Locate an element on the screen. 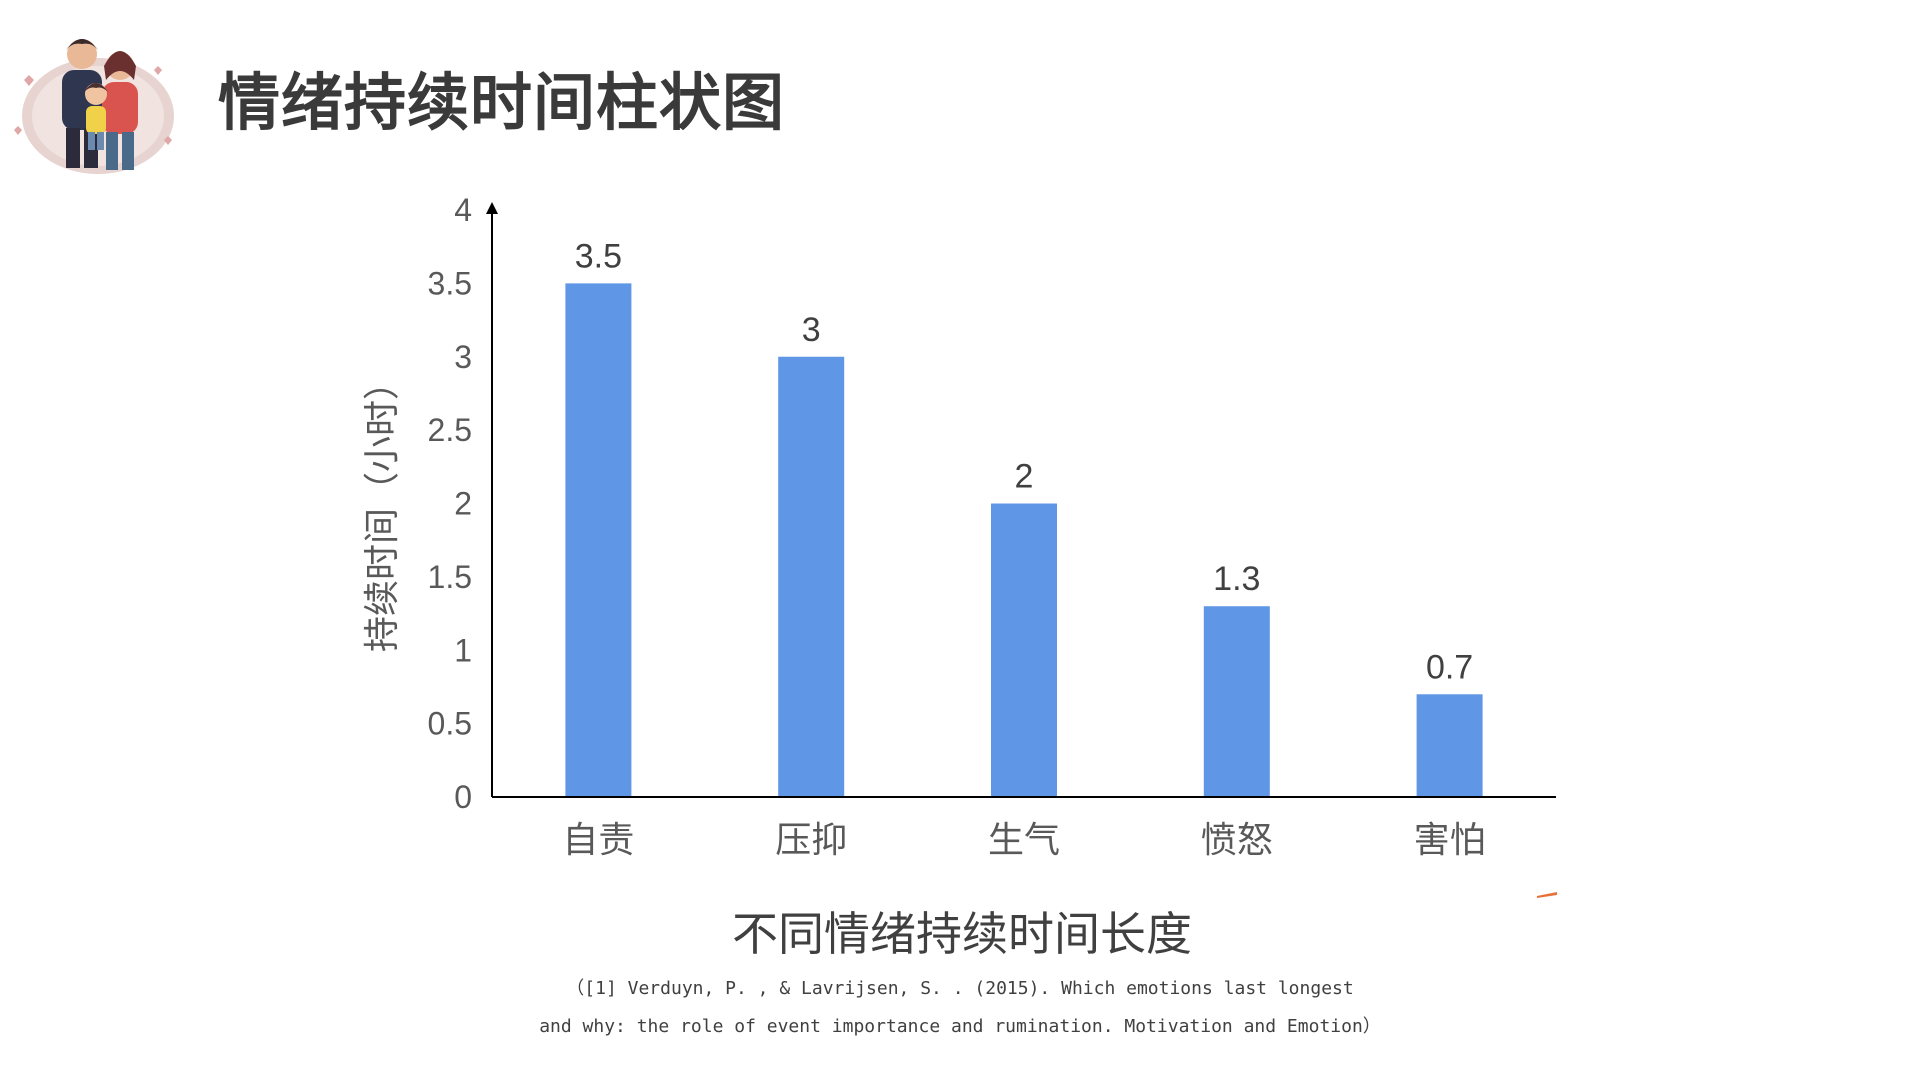  x-category-label: 愤怒 is located at coordinates (1237, 840).